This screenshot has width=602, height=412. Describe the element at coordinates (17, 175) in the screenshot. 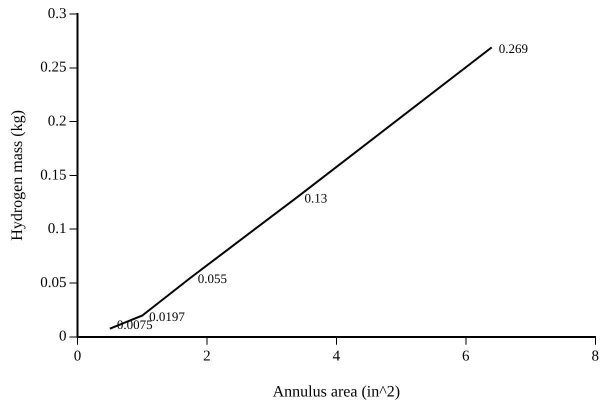

I see `y-axis-title: Hydrogen mass (kg)` at that location.